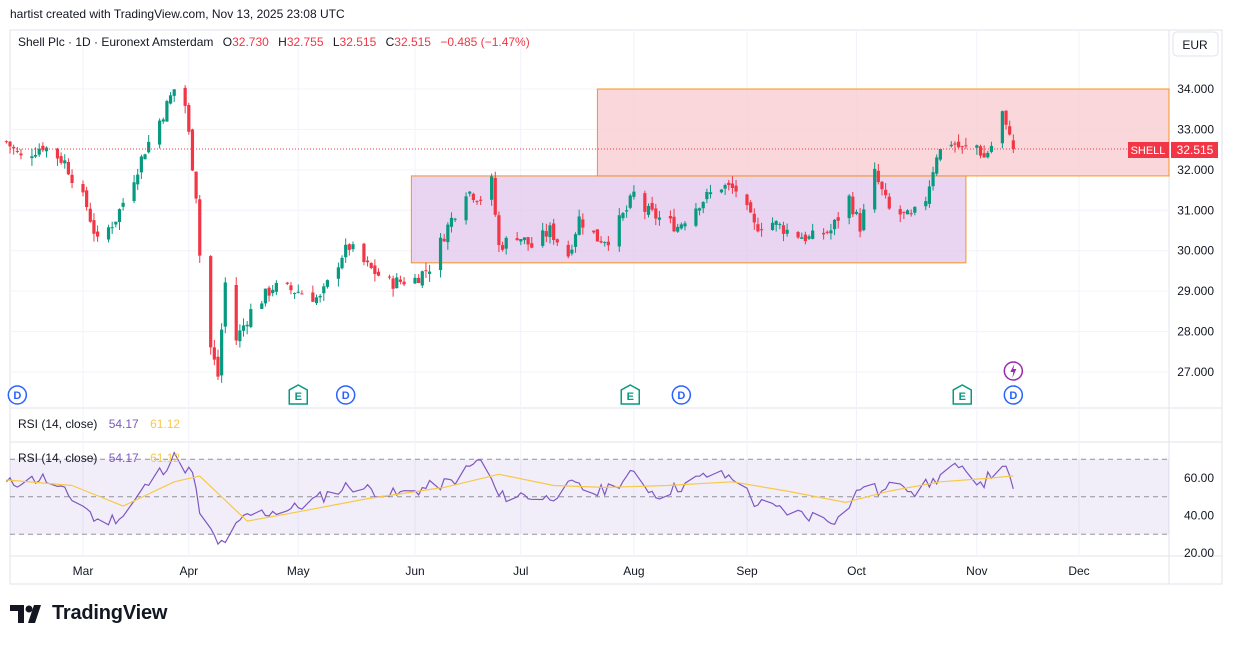 Image resolution: width=1233 pixels, height=645 pixels. What do you see at coordinates (1195, 129) in the screenshot?
I see `price-tick-label: 33.000` at bounding box center [1195, 129].